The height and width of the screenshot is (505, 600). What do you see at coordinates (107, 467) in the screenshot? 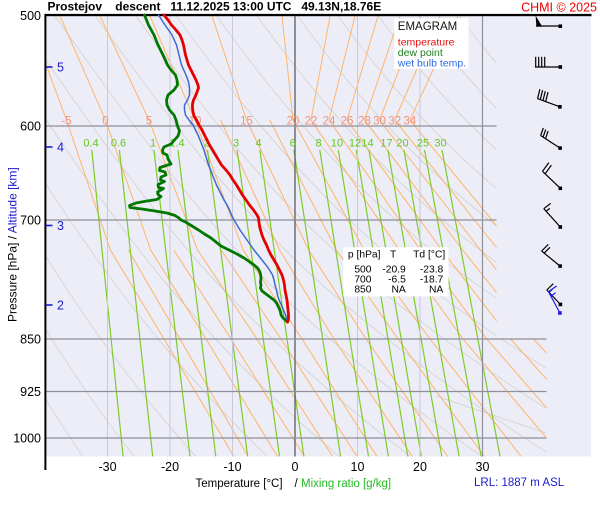
I see `svg-text: -30` at bounding box center [107, 467].